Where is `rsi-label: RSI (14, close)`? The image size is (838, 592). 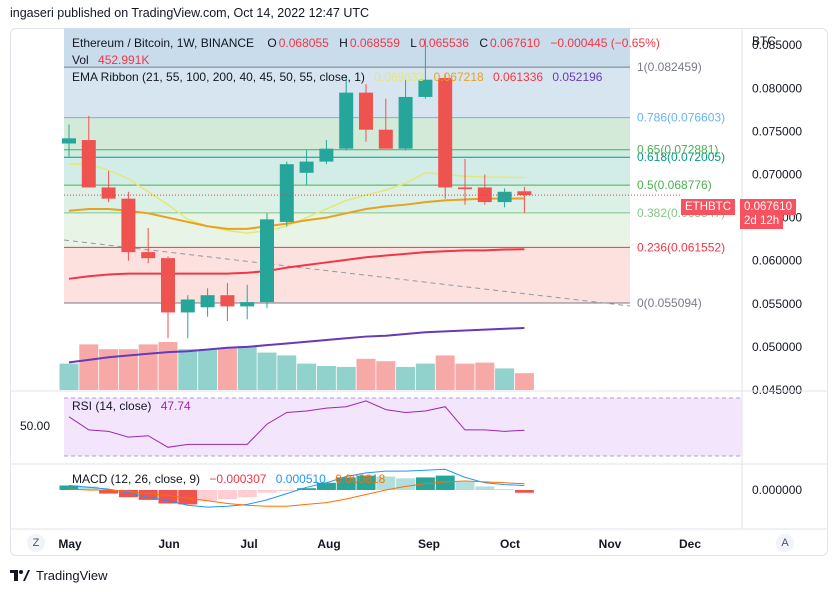 rsi-label: RSI (14, close) is located at coordinates (112, 406).